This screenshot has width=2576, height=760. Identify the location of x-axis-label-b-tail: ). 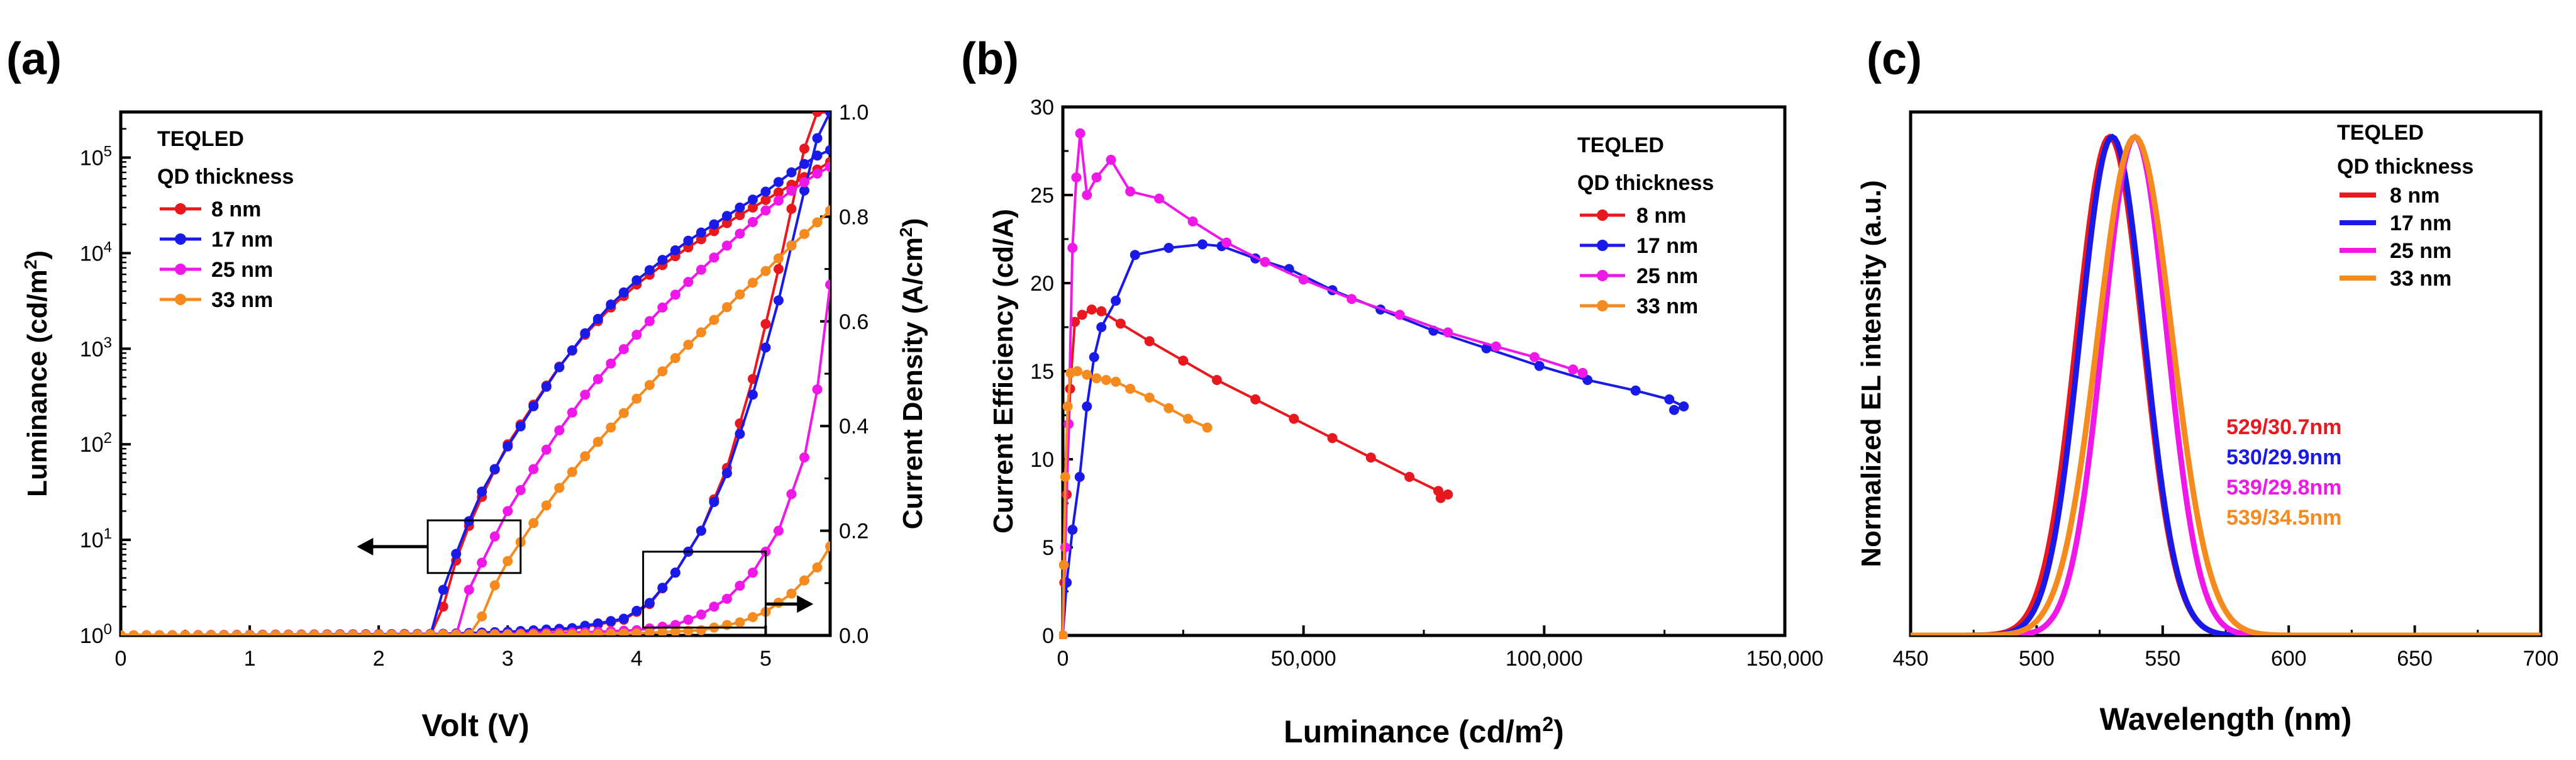
(1558, 731).